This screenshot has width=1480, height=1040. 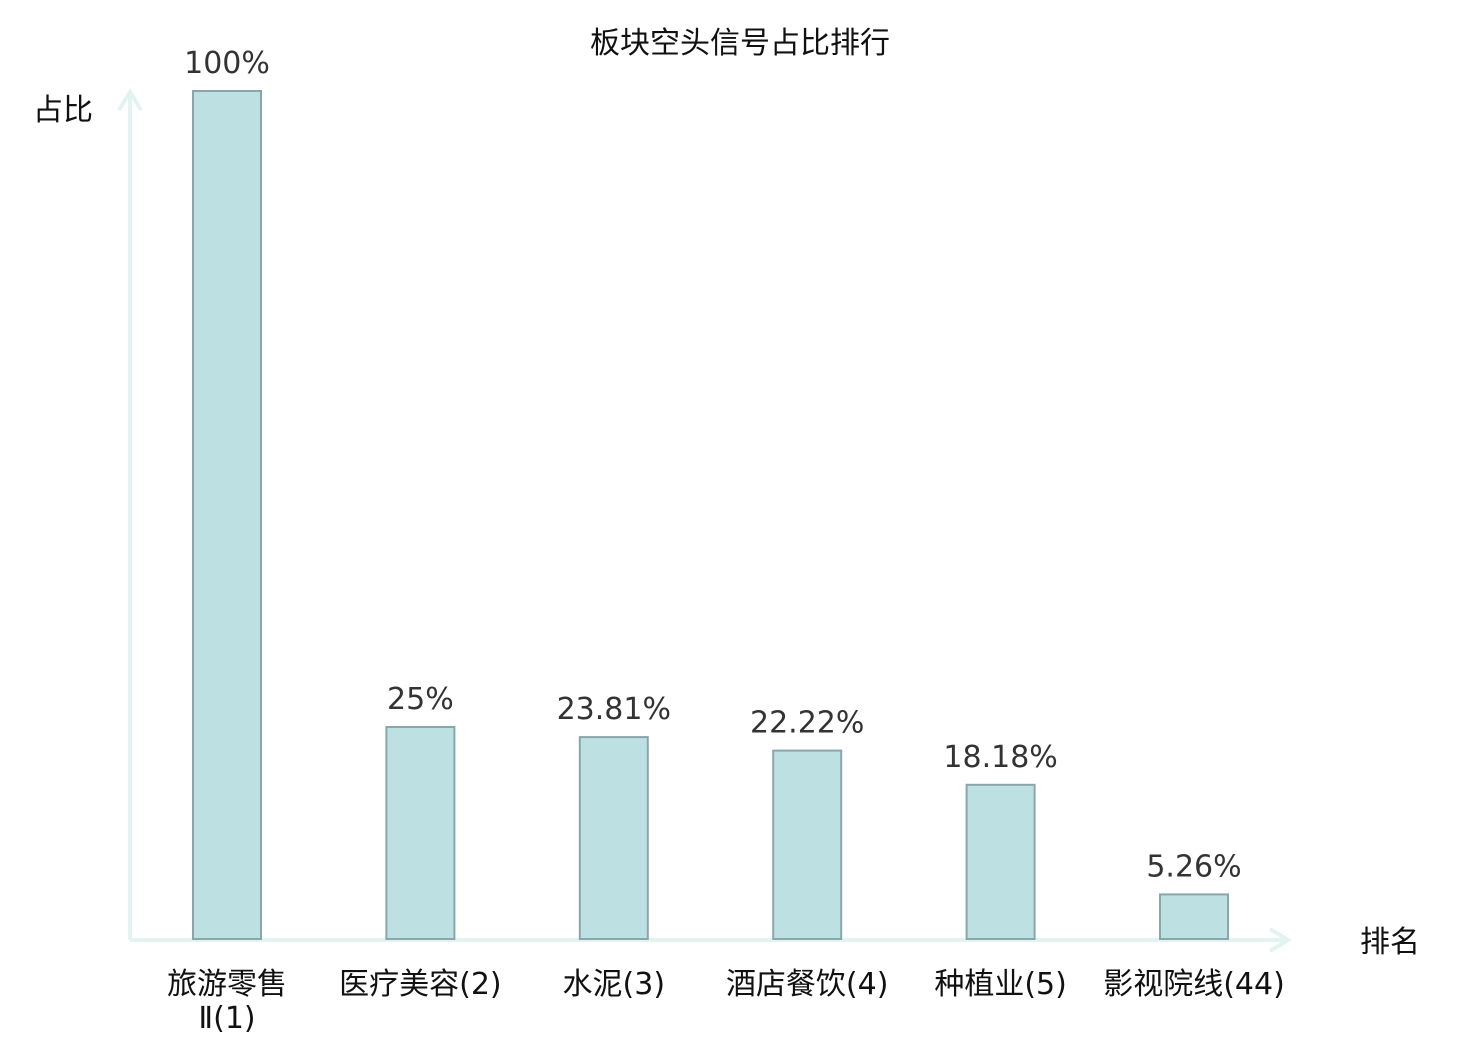 What do you see at coordinates (227, 63) in the screenshot?
I see `value-label-1: 100%` at bounding box center [227, 63].